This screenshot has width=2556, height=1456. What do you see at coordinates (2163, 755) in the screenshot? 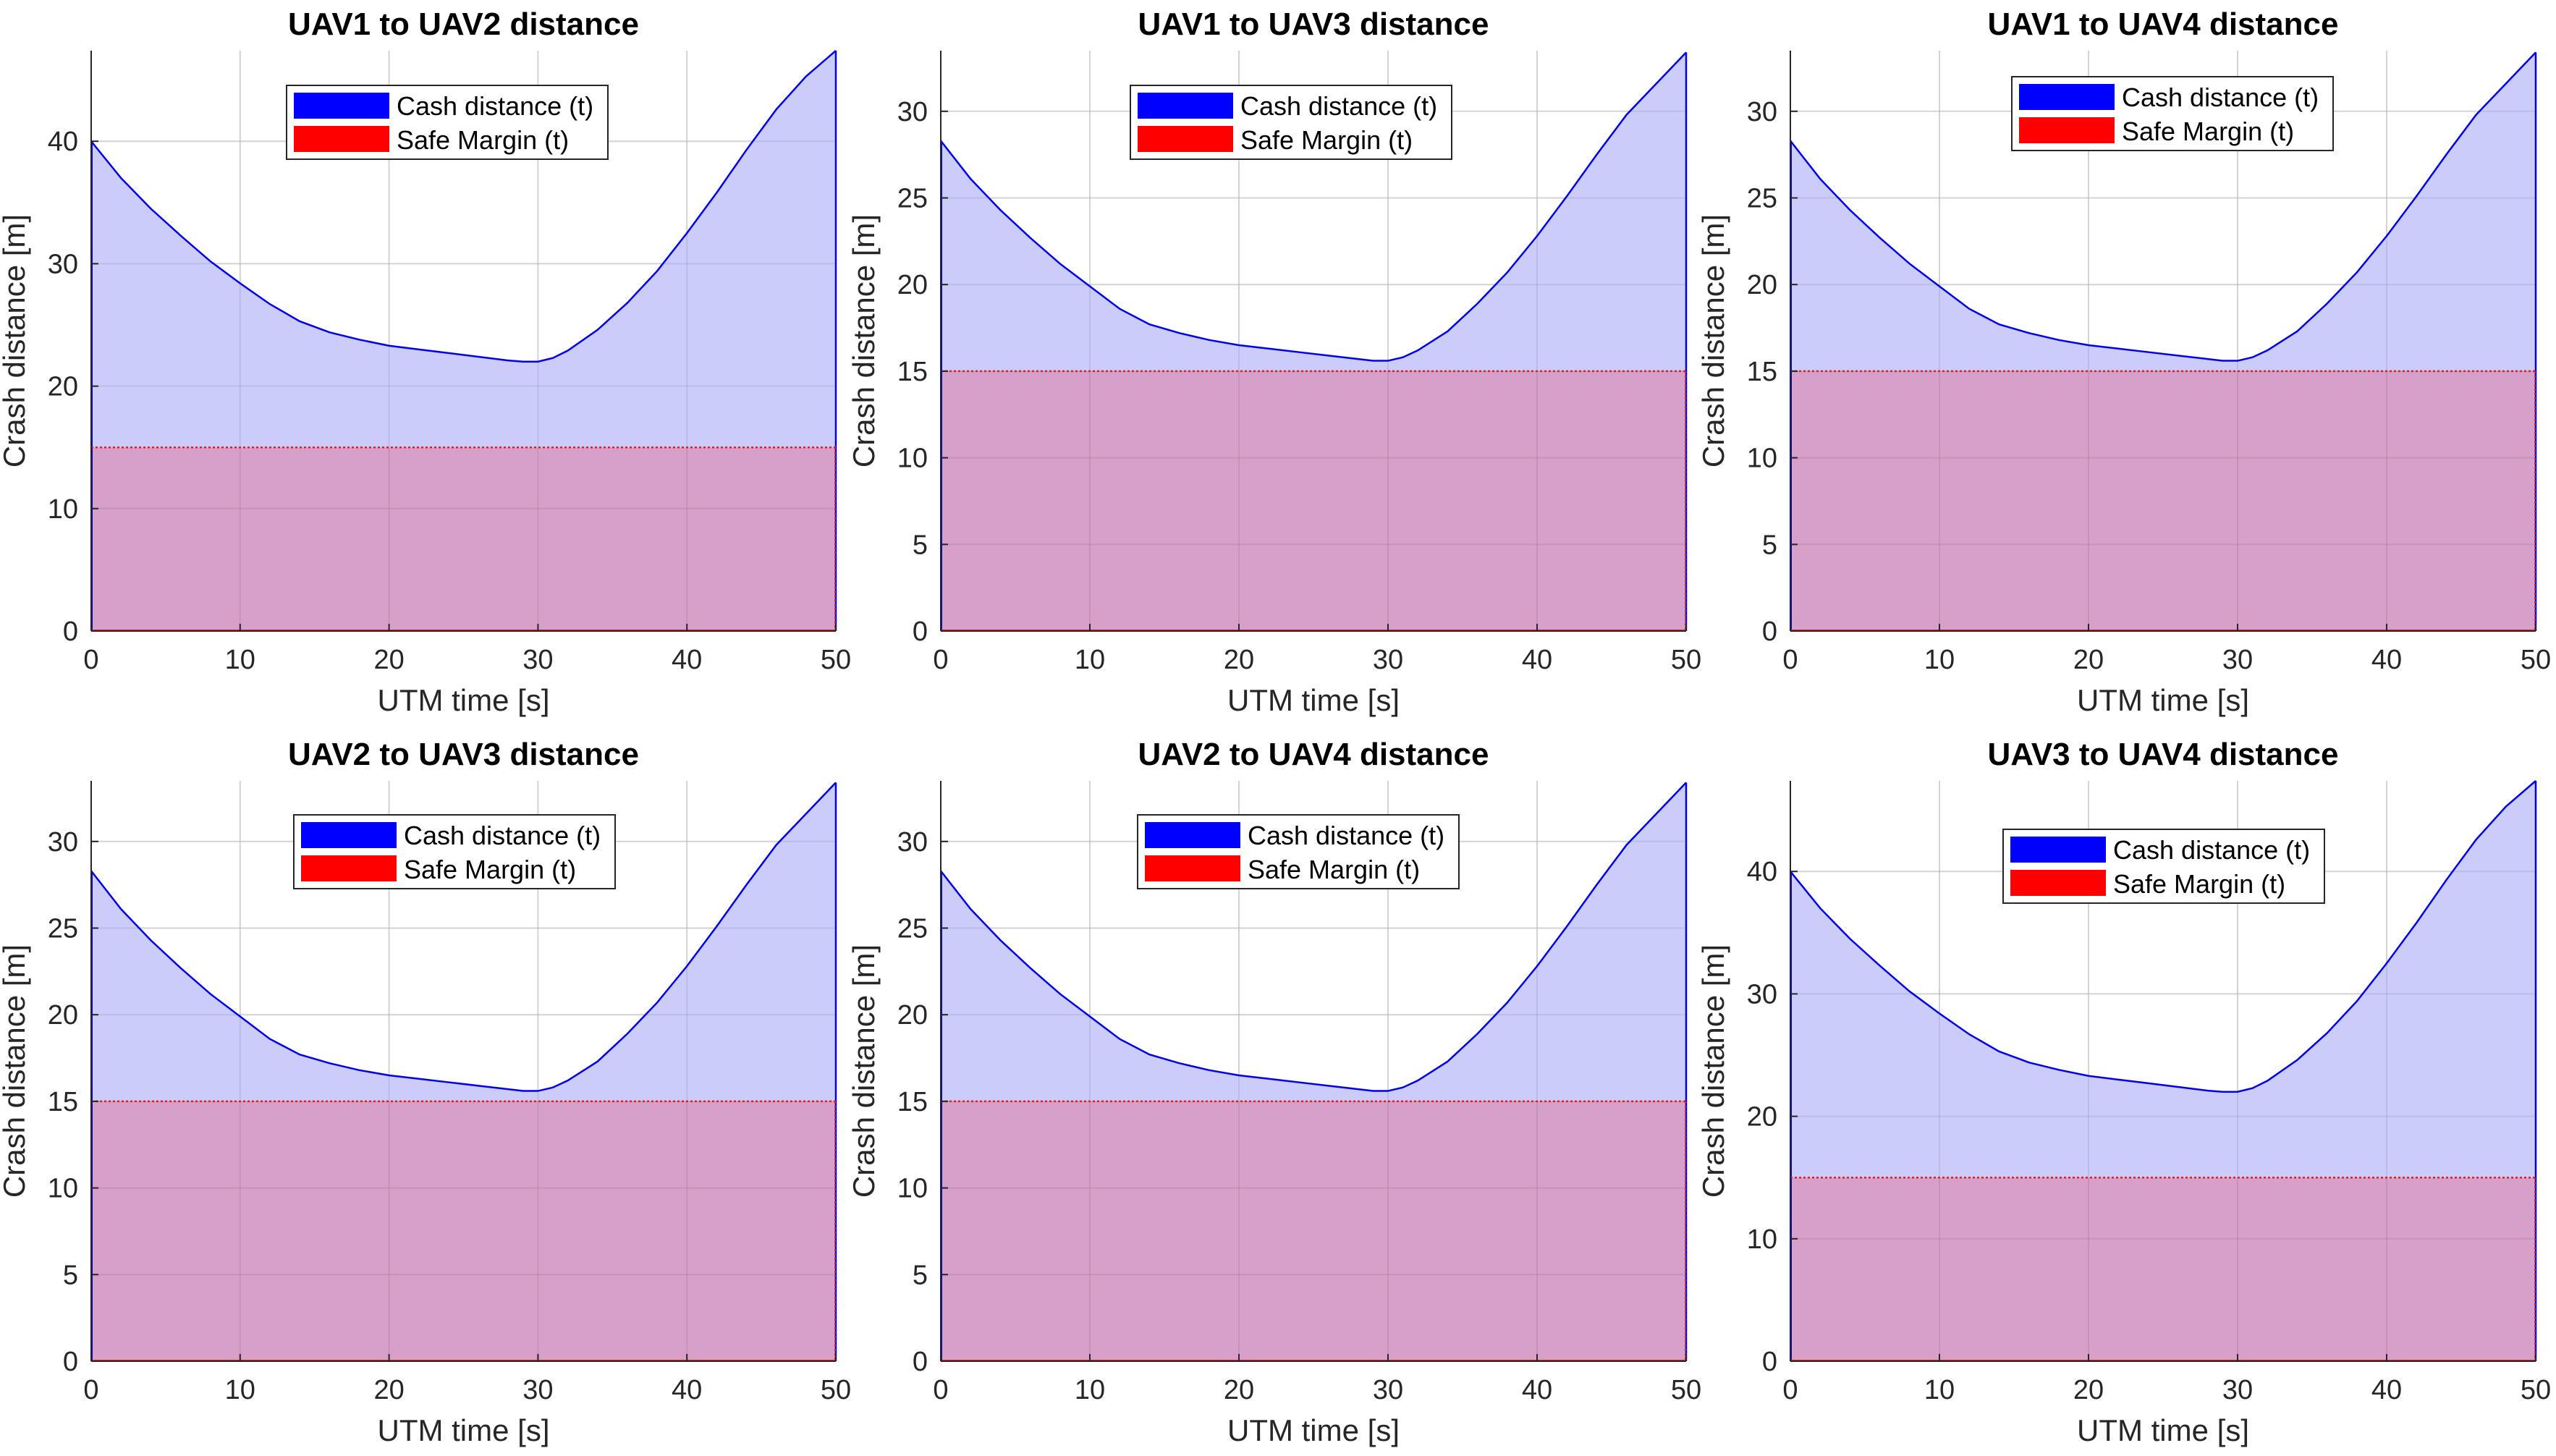
I see `chart-title: UAV3 to UAV4 distance` at bounding box center [2163, 755].